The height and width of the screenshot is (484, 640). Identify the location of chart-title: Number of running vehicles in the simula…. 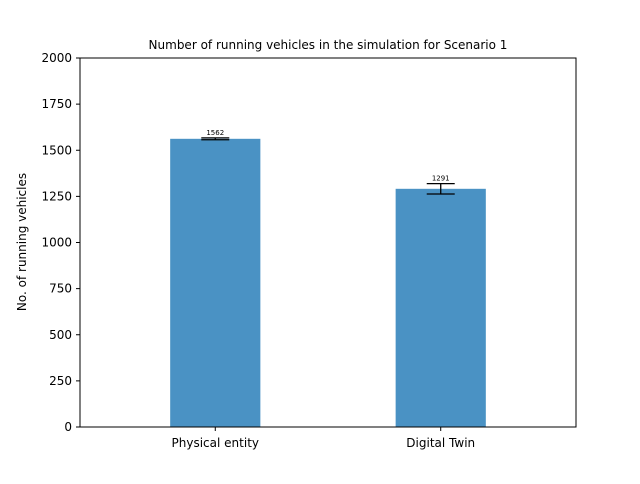
(328, 45).